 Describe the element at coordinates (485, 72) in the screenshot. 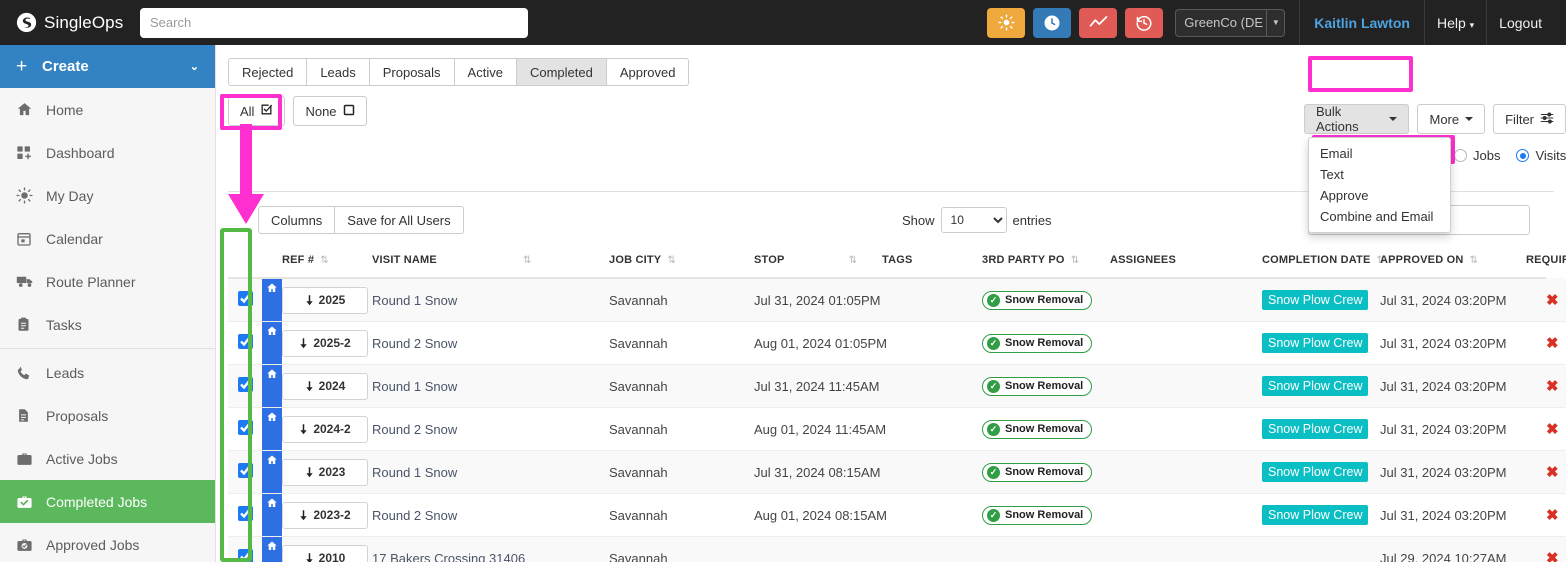

I see `tab-active: Active` at that location.